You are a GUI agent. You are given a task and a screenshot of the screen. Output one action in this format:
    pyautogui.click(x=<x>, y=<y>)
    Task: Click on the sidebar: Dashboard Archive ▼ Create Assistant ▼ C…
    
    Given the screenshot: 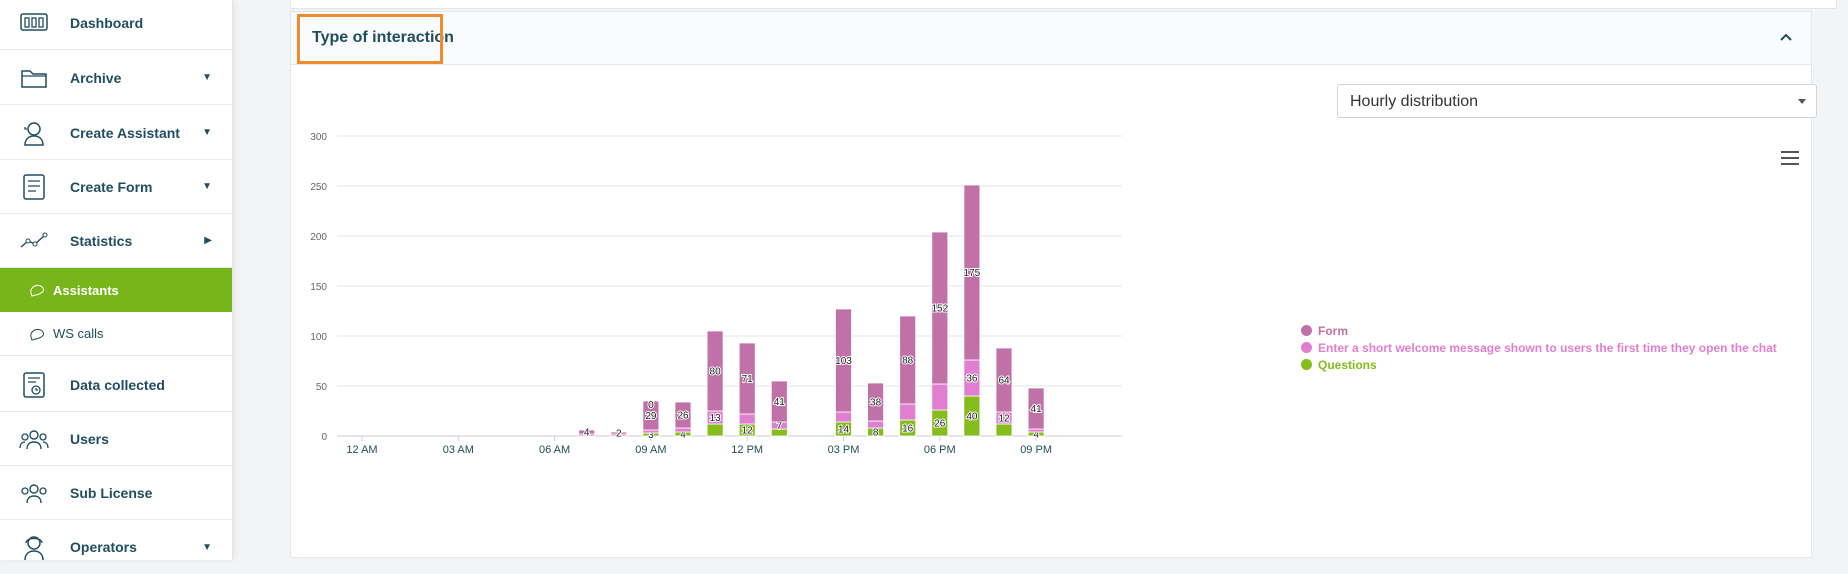 What is the action you would take?
    pyautogui.click(x=116, y=280)
    